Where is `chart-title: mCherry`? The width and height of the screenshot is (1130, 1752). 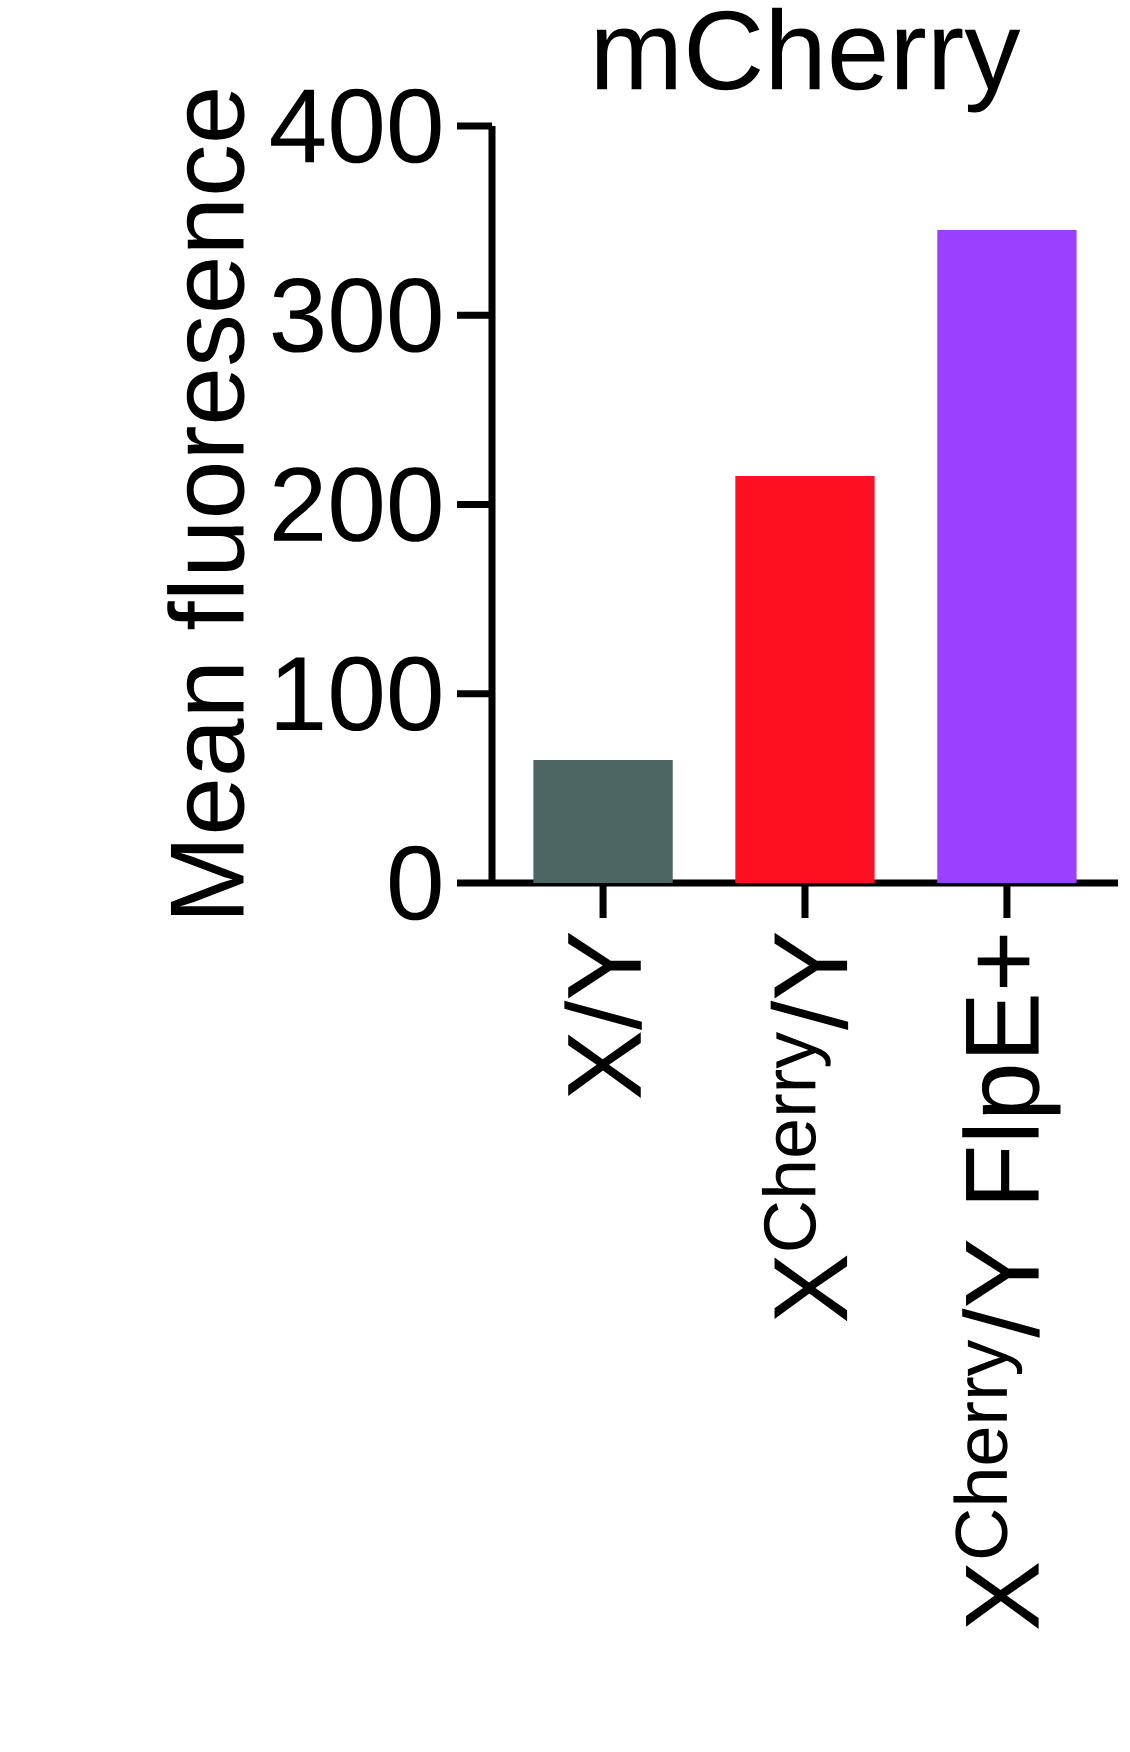
chart-title: mCherry is located at coordinates (808, 60).